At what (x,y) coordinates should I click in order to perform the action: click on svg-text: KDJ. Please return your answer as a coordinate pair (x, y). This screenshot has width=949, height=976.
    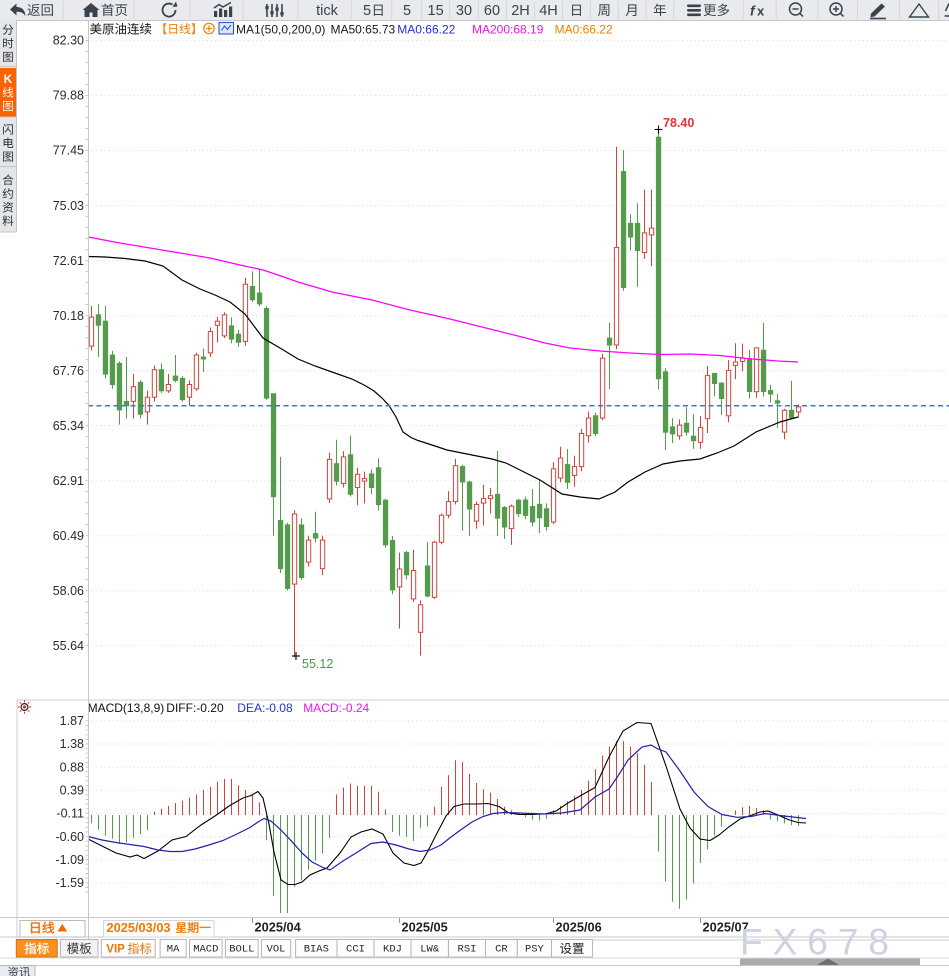
    Looking at the image, I should click on (392, 950).